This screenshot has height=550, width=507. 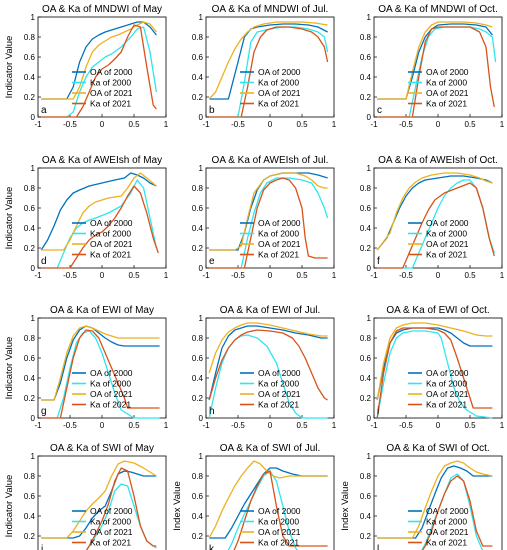 I want to click on panel-letter: b, so click(x=212, y=110).